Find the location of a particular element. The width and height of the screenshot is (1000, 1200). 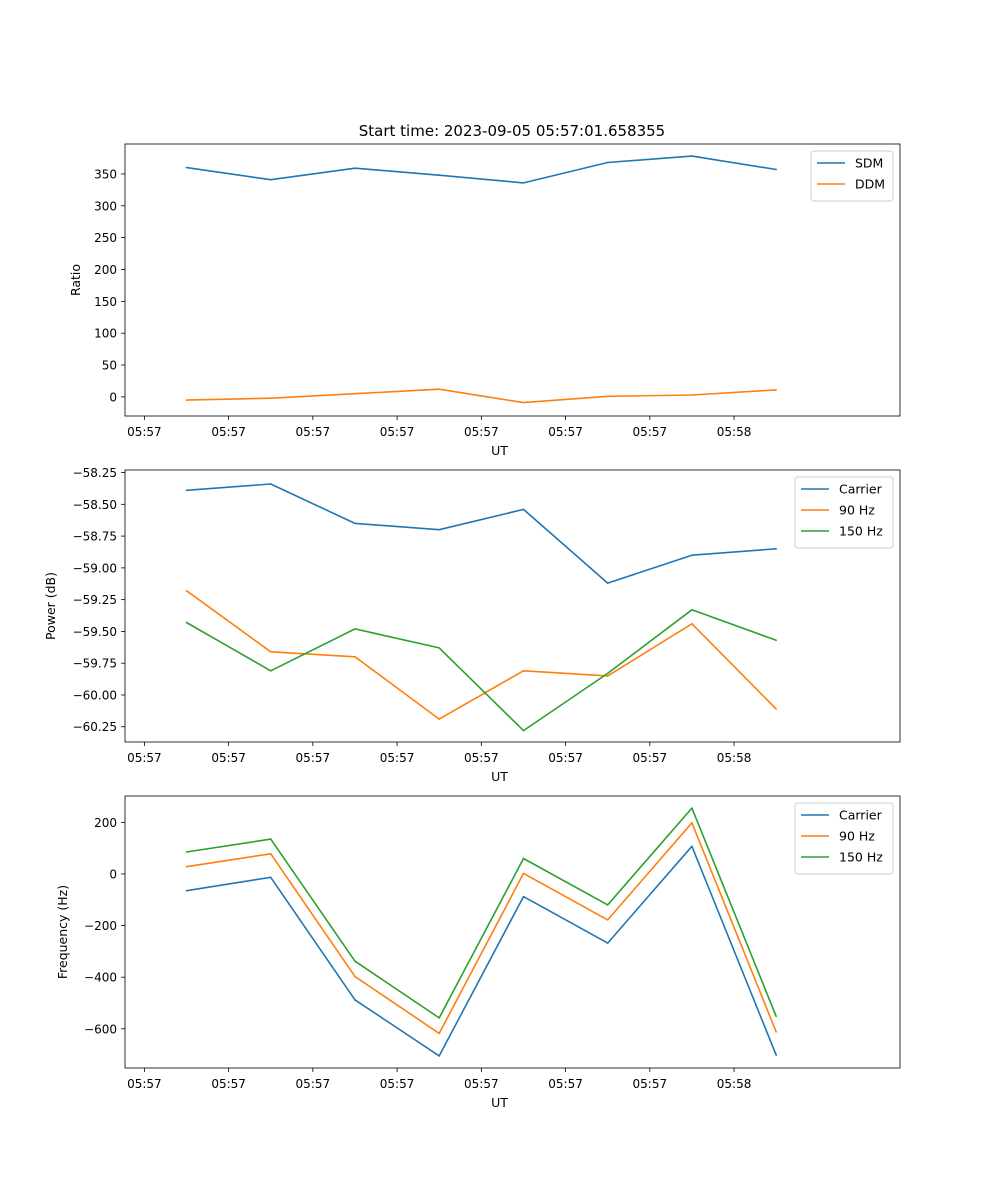

ratio-legend-label: SDM is located at coordinates (869, 163).